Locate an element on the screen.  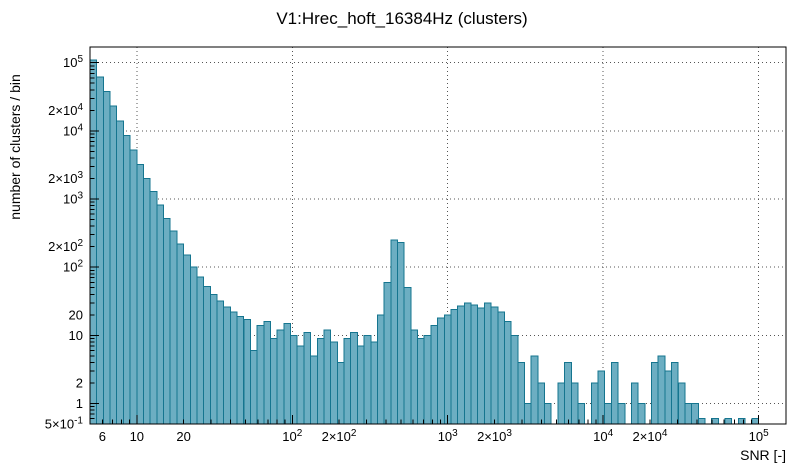
y-tick-label: 10² is located at coordinates (73, 267).